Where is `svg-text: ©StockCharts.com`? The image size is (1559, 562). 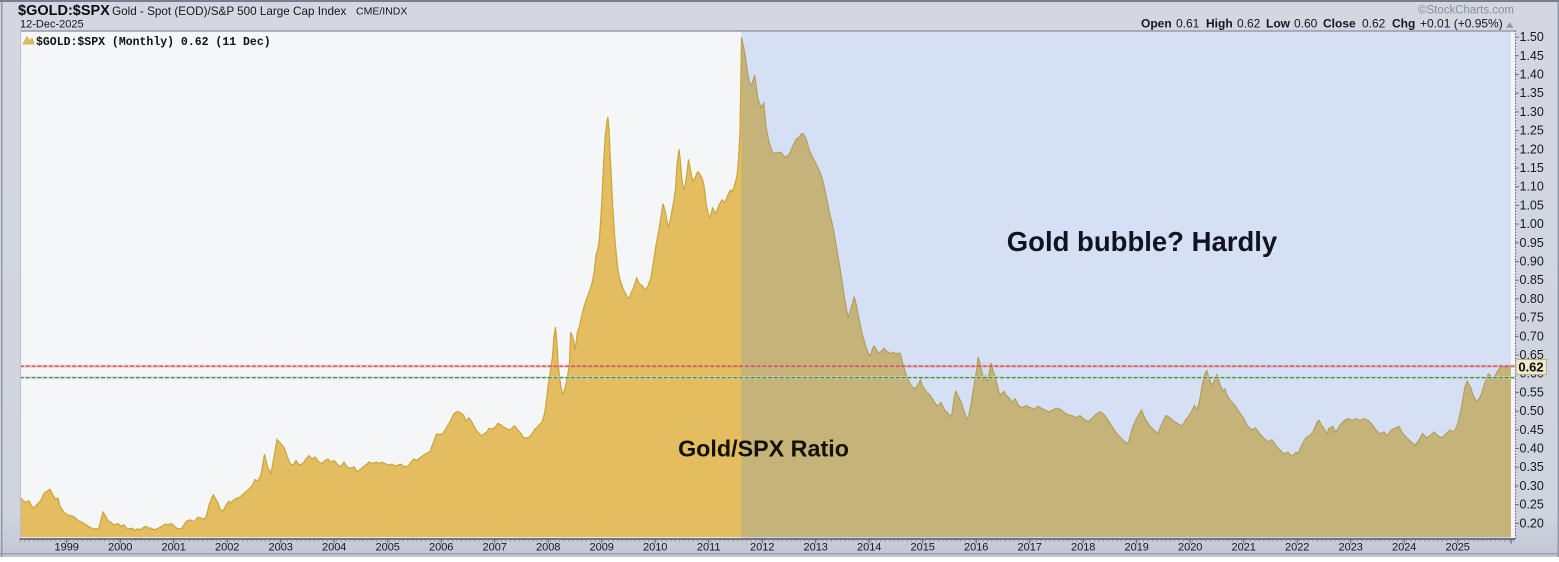
svg-text: ©StockCharts.com is located at coordinates (1466, 11).